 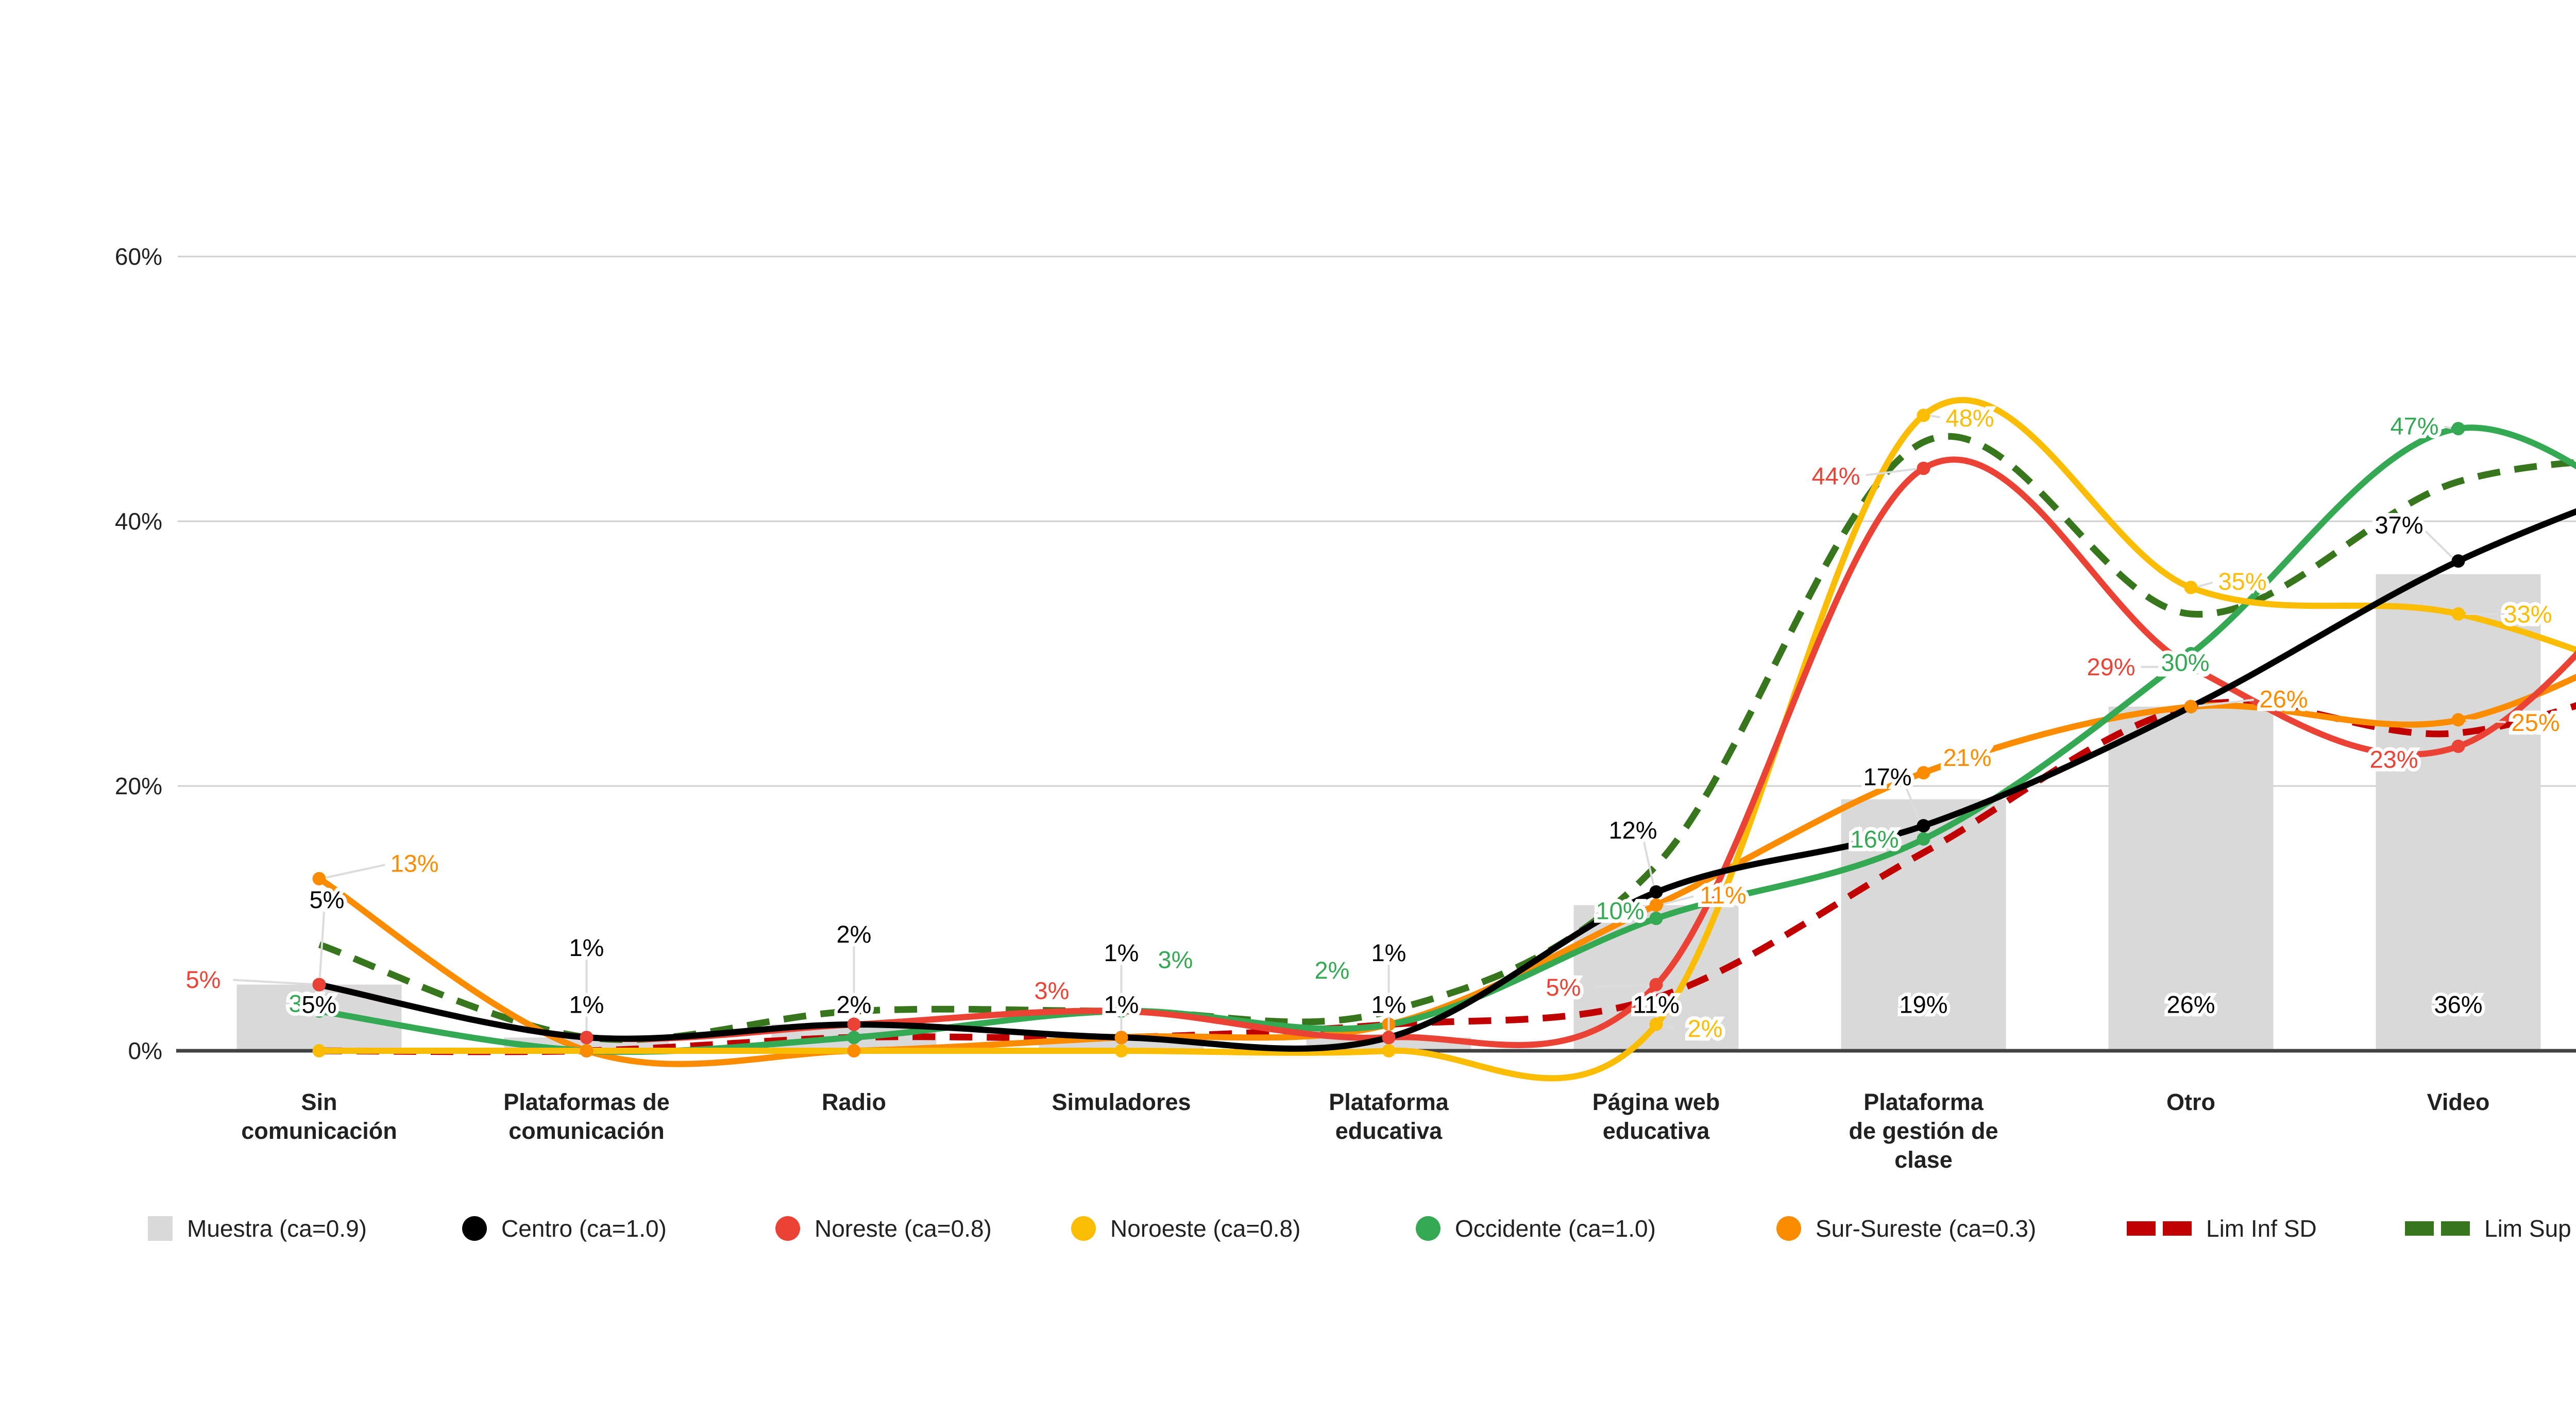 I want to click on x-axis-category-label: Simuladores, so click(x=1121, y=1102).